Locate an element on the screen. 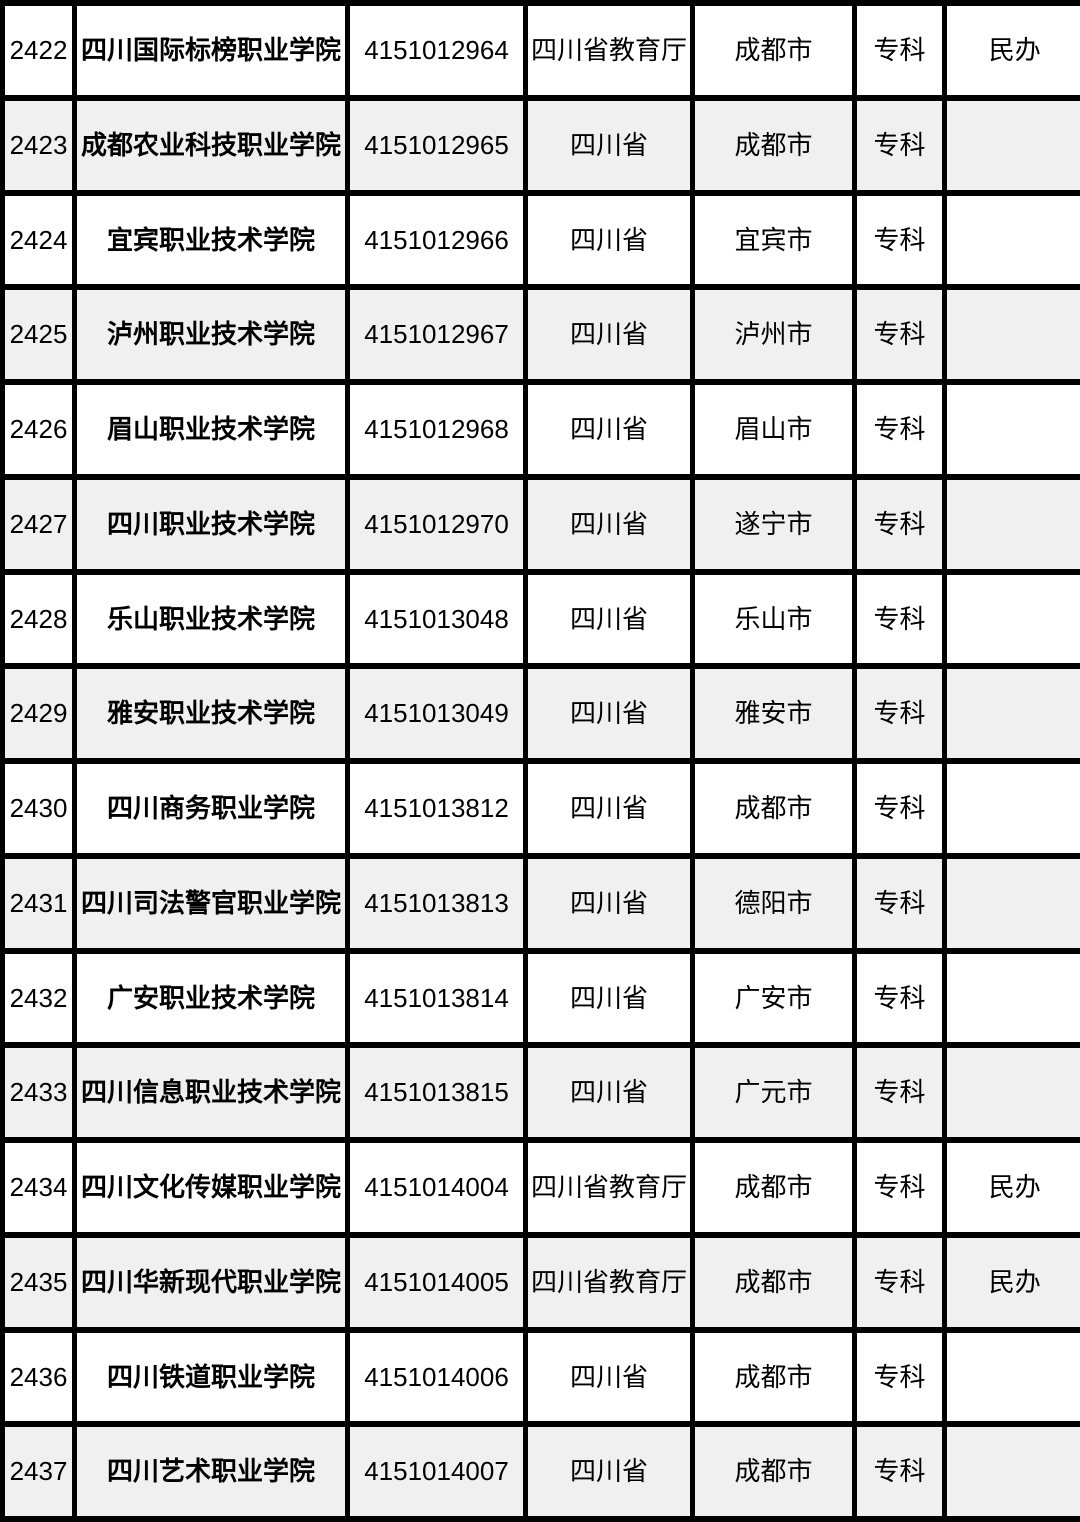  cell-school-name: 四川铁道职业学院 is located at coordinates (211, 1377).